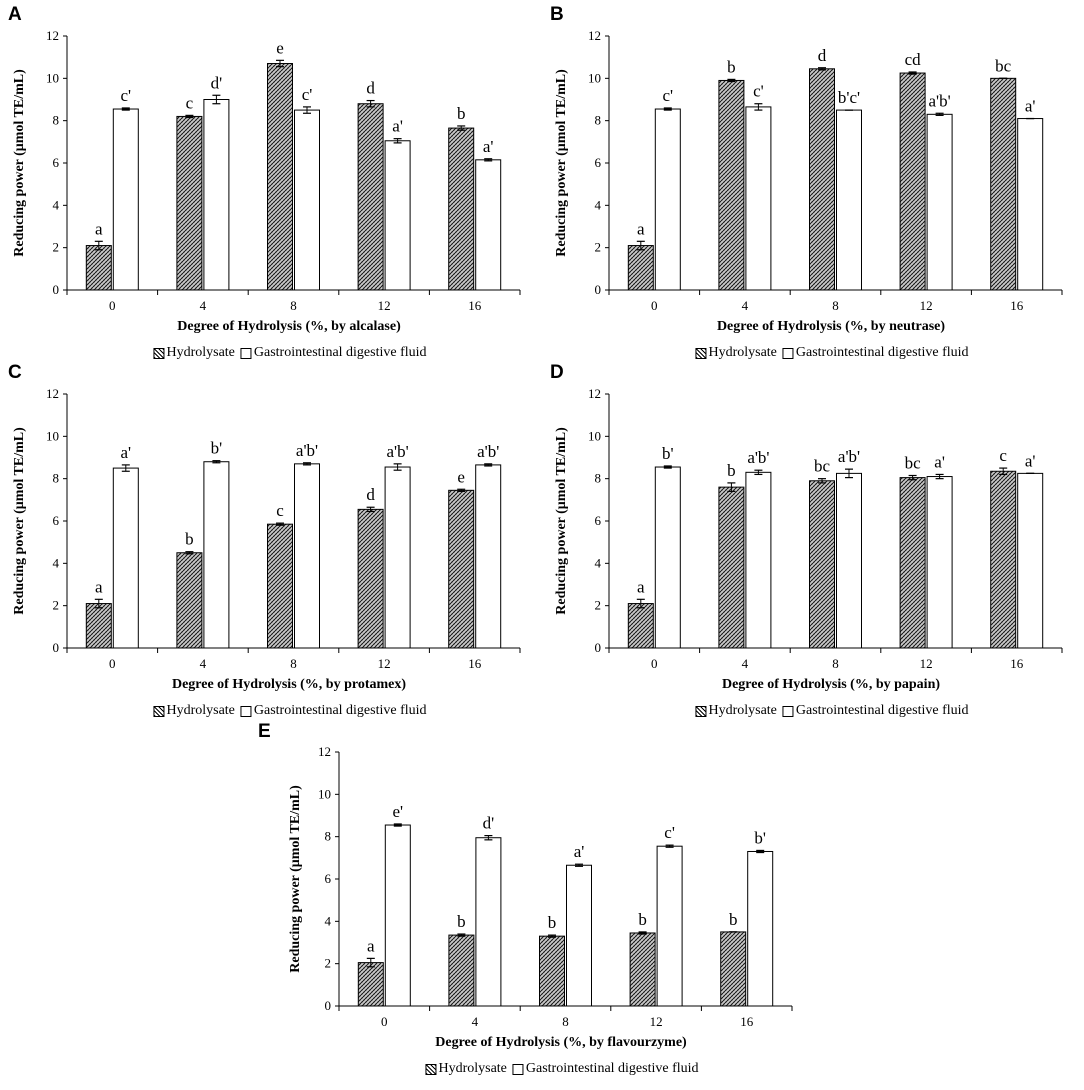 The height and width of the screenshot is (1090, 1084). I want to click on legend-label-gastro: Gastrointestinal digestive fluid, so click(612, 1068).